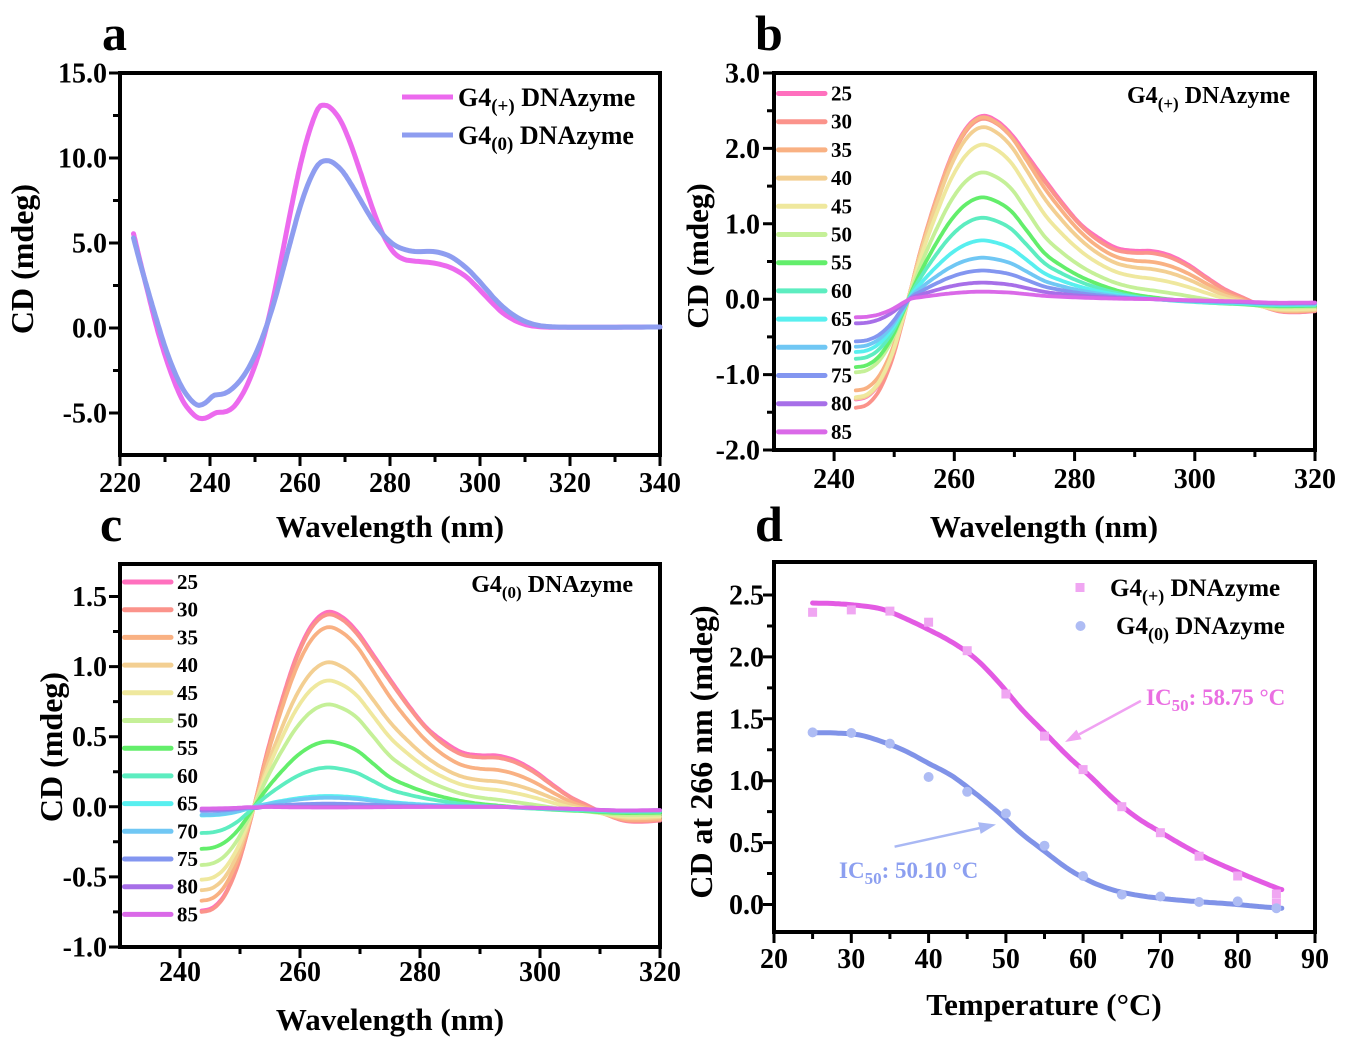 The height and width of the screenshot is (1039, 1352). I want to click on svg-text: d, so click(769, 524).